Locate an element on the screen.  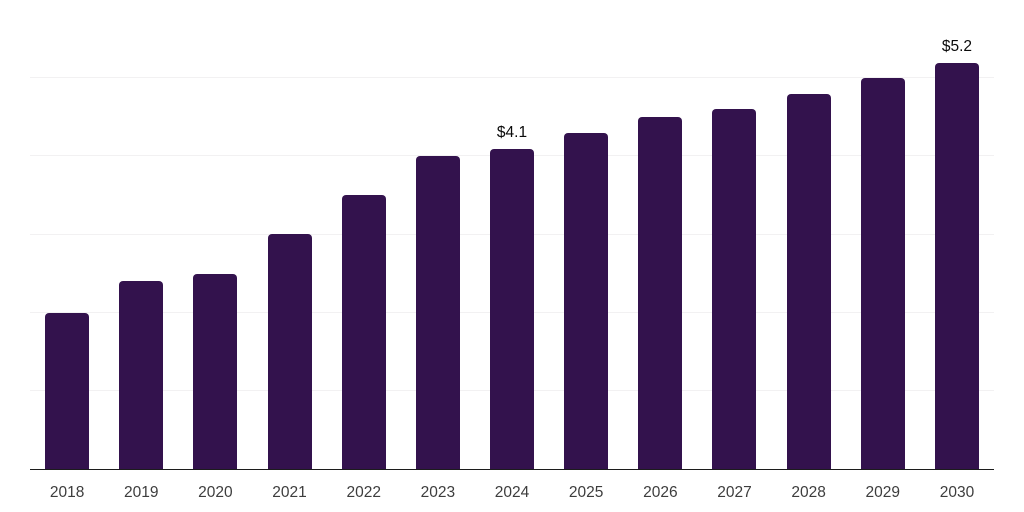
bar-2025 is located at coordinates (586, 301).